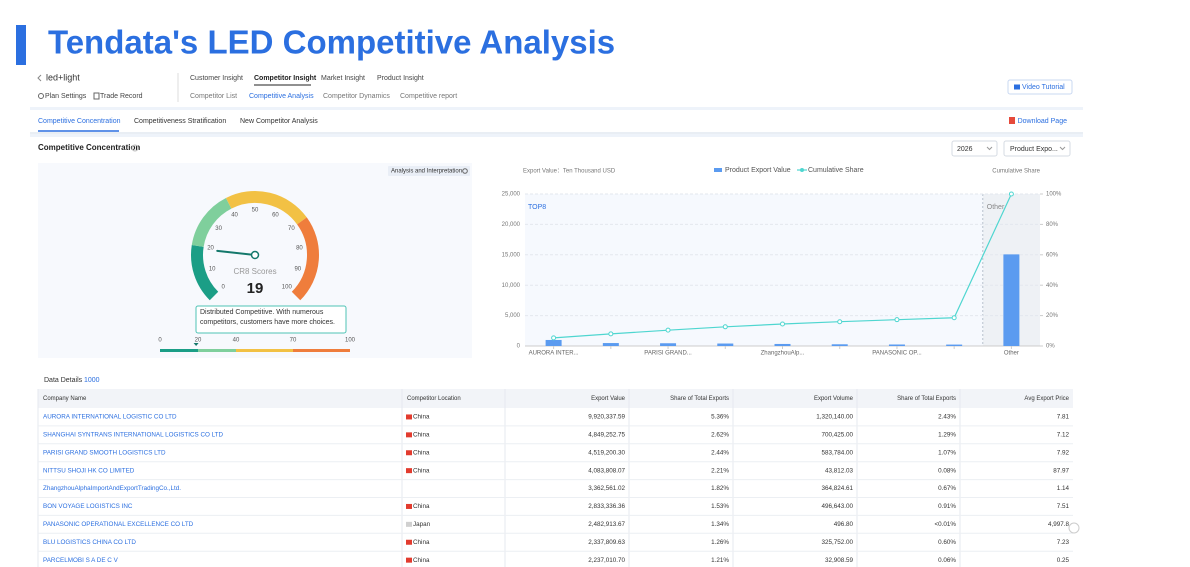 The image size is (1190, 567). I want to click on gauge-tick-label: 20, so click(210, 249).